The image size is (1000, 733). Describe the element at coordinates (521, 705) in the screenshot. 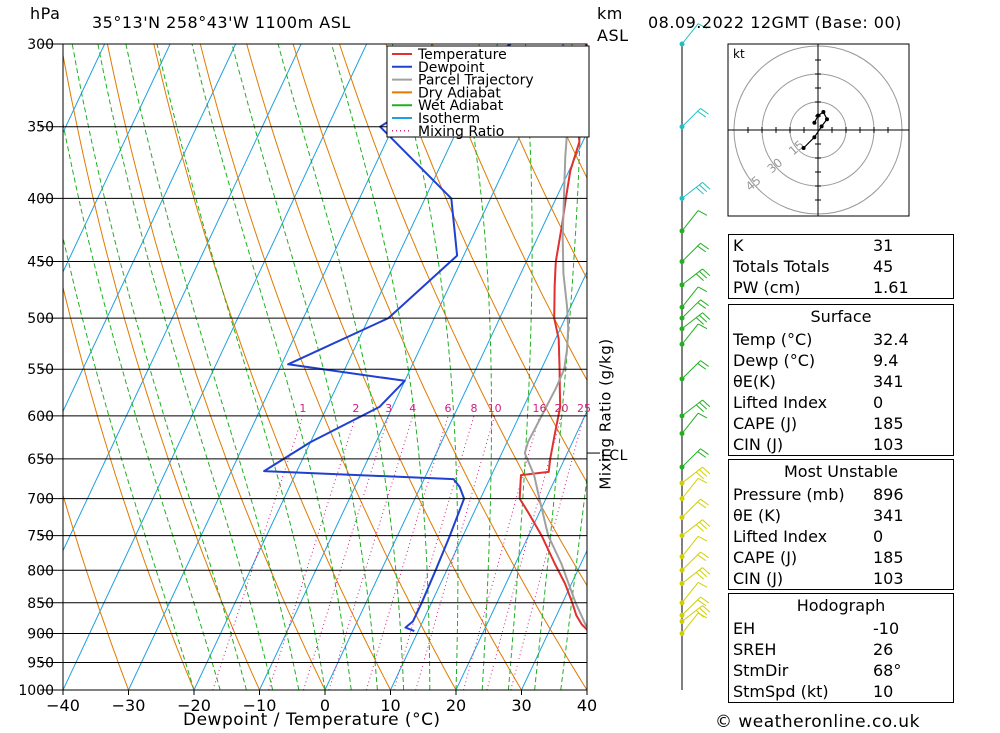

I see `x-tick-label: 30` at that location.